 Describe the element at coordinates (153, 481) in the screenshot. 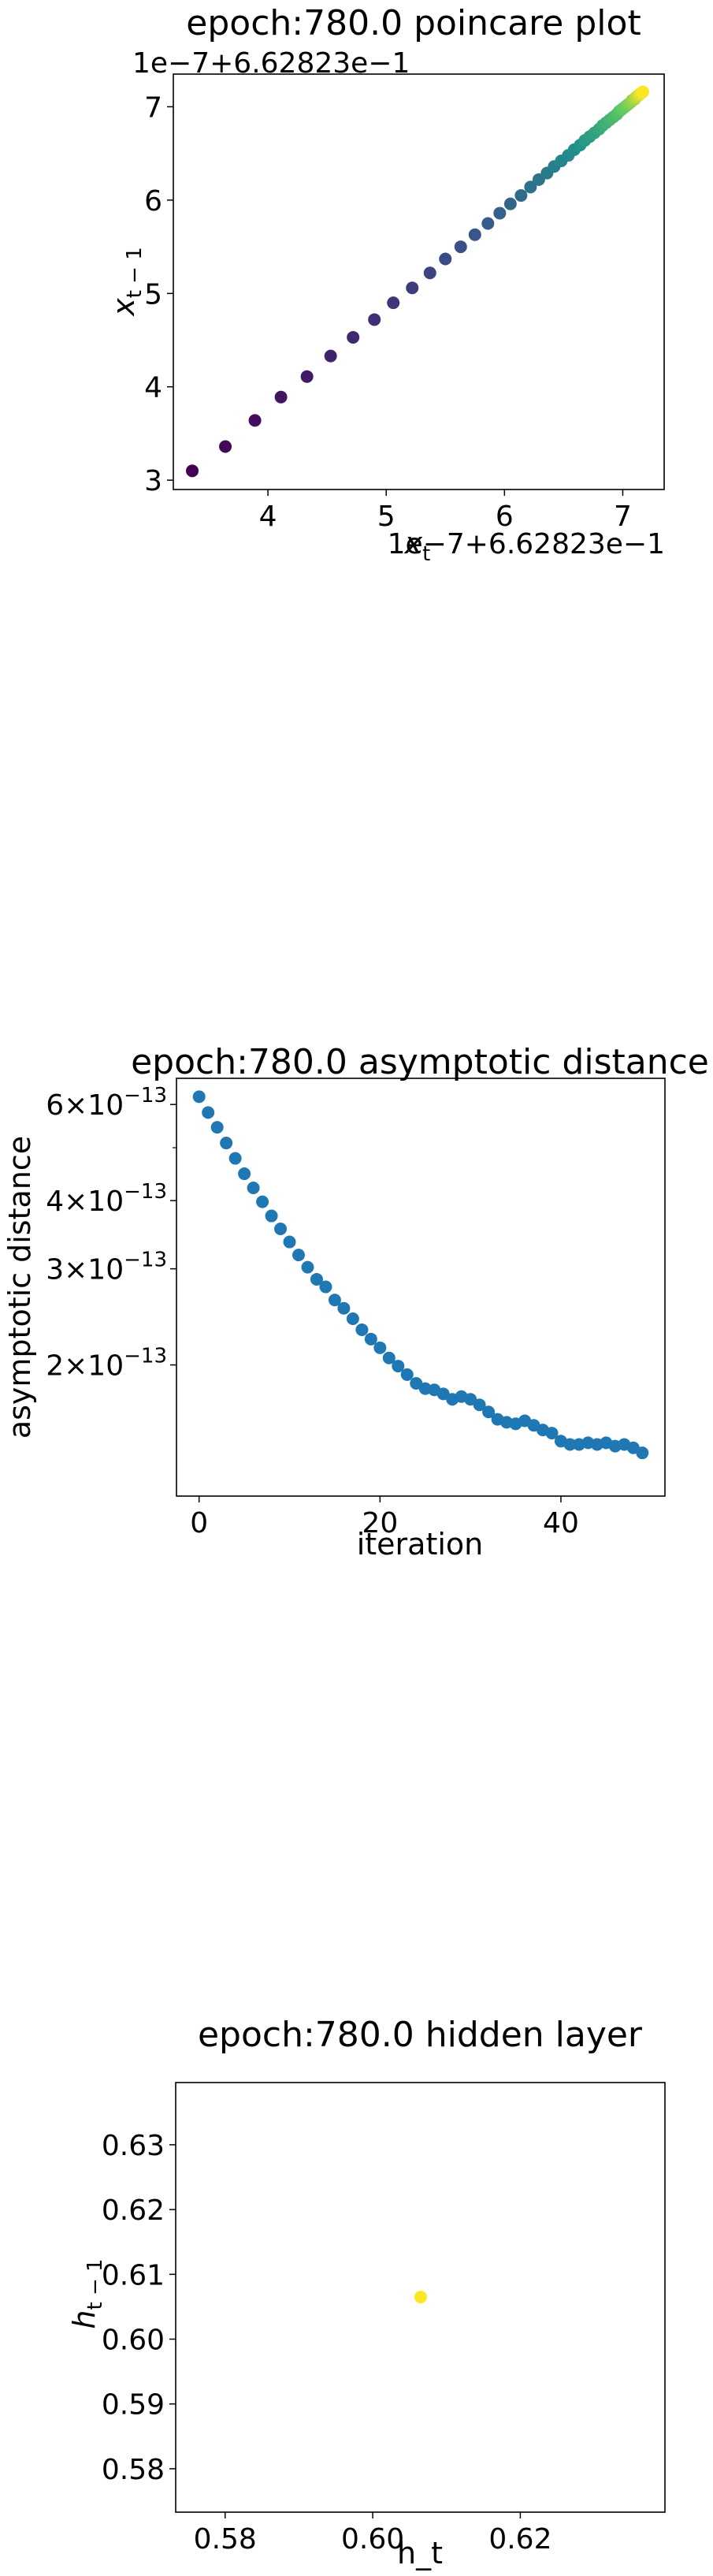

I see `y-tick-label: 3` at that location.